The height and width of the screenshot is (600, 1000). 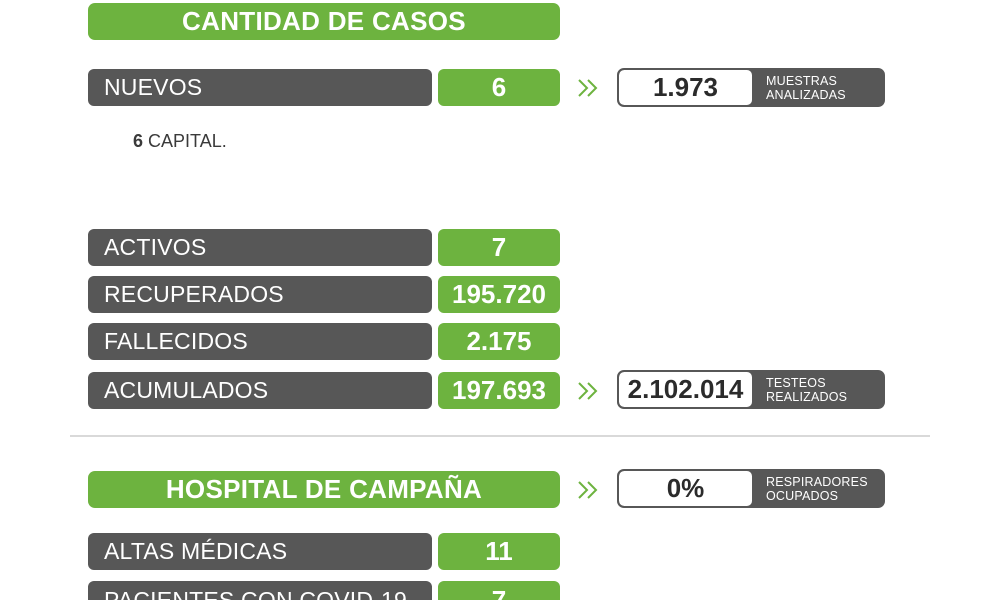 I want to click on testeos-caption: TESTEOS REALIZADOS, so click(x=799, y=389).